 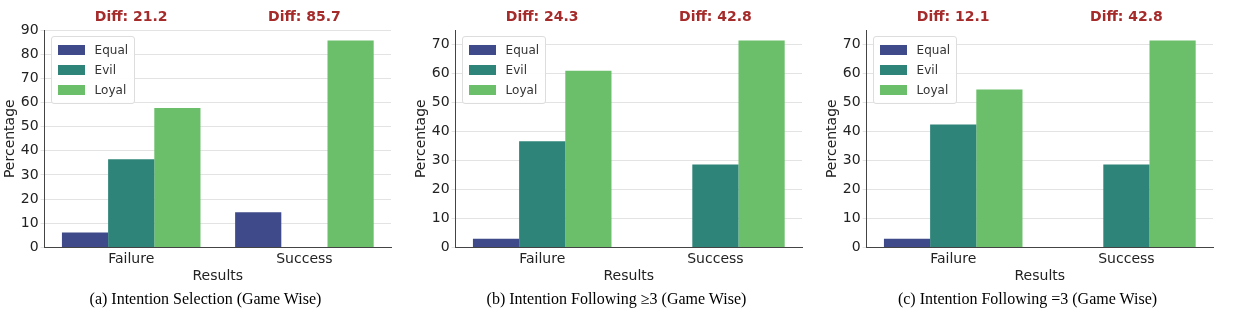 What do you see at coordinates (29, 28) in the screenshot?
I see `y-tick-label: 90` at bounding box center [29, 28].